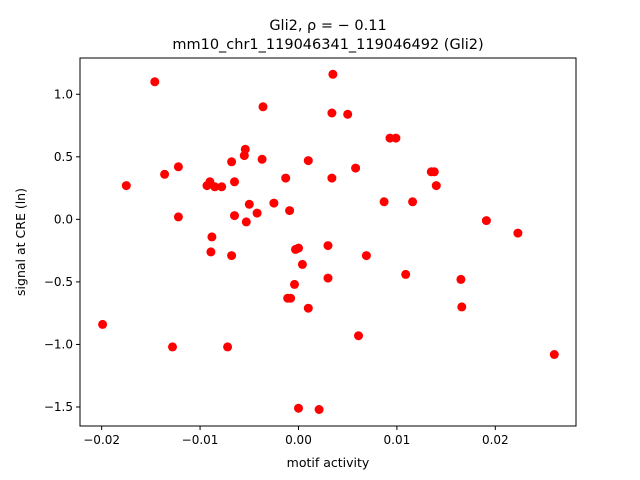 Image resolution: width=640 pixels, height=480 pixels. What do you see at coordinates (328, 462) in the screenshot?
I see `x-axis-label: motif activity` at bounding box center [328, 462].